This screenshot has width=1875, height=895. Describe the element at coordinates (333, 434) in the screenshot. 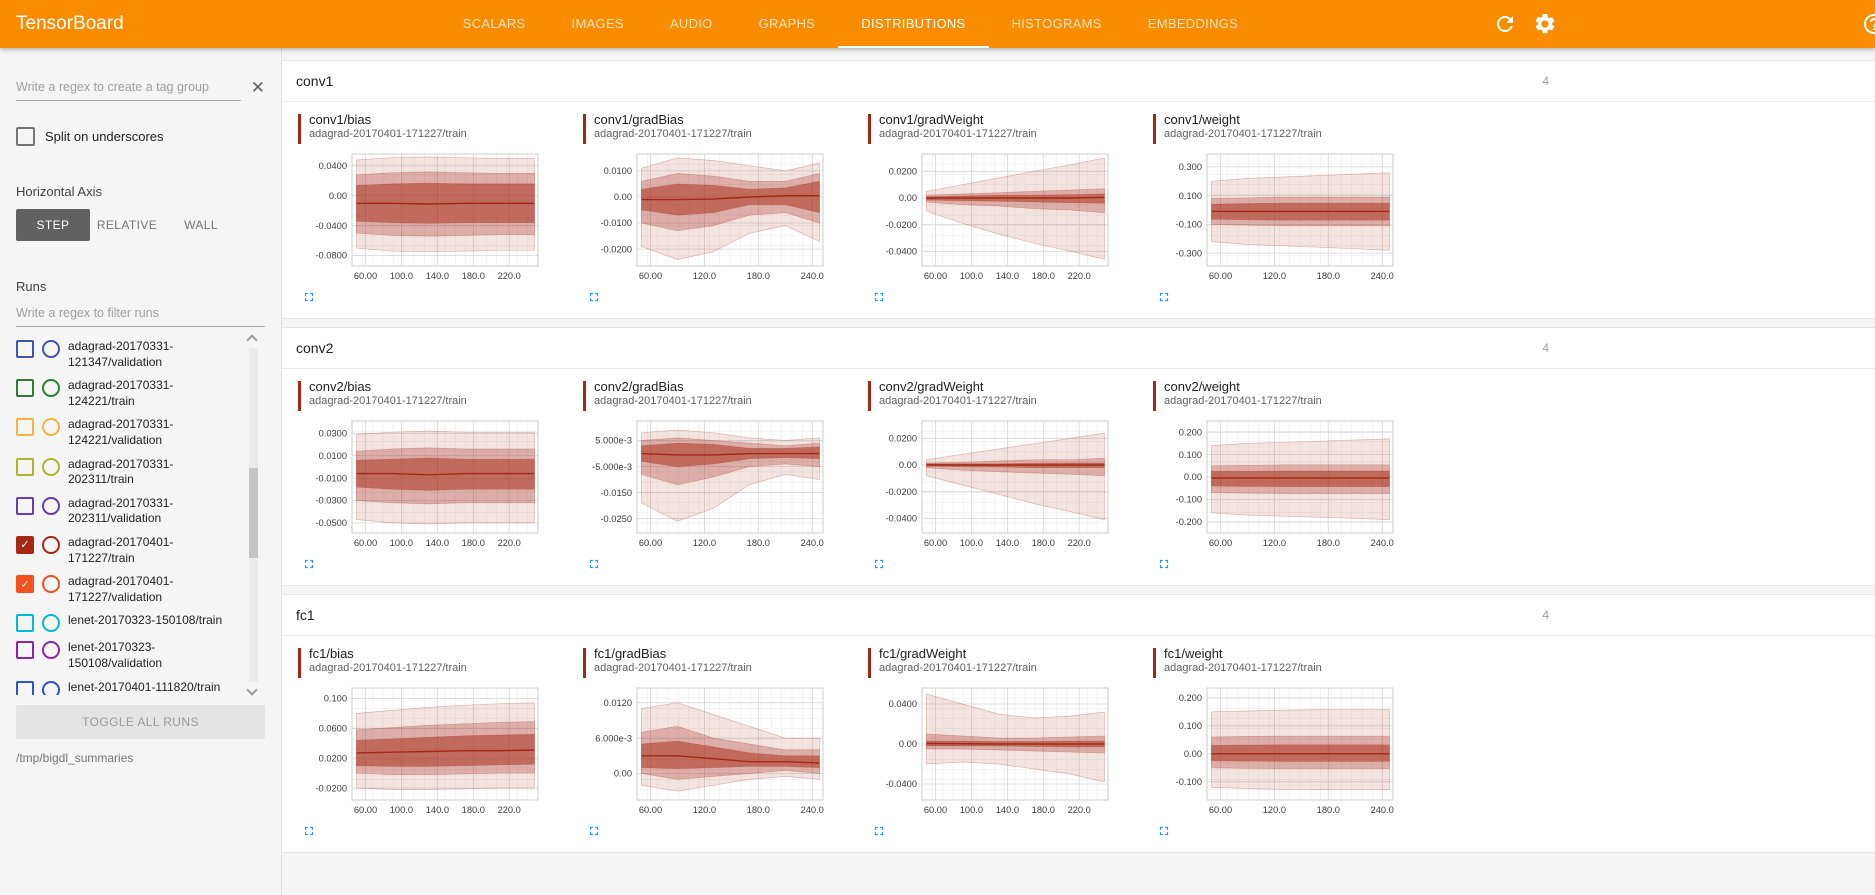

I see `svg-text: 0.0300` at that location.